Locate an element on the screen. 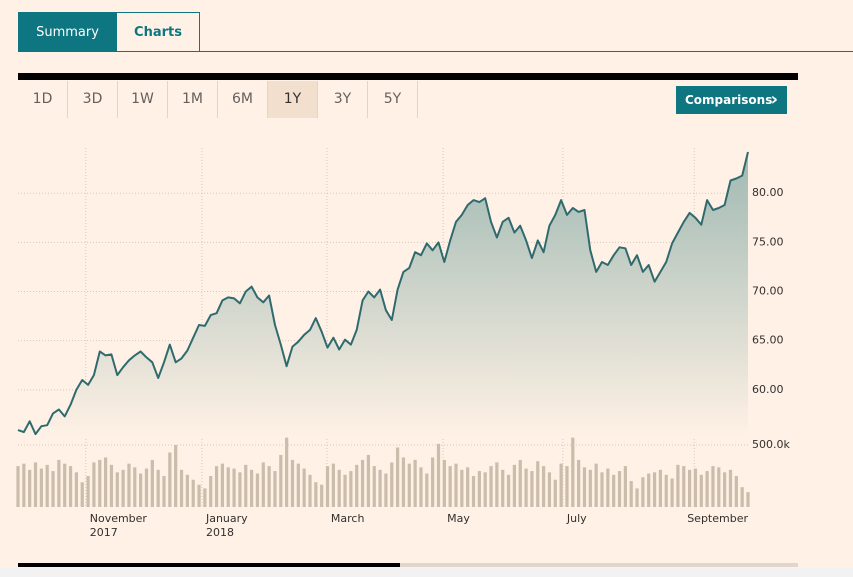 The image size is (853, 577). scrollbar-track is located at coordinates (599, 565).